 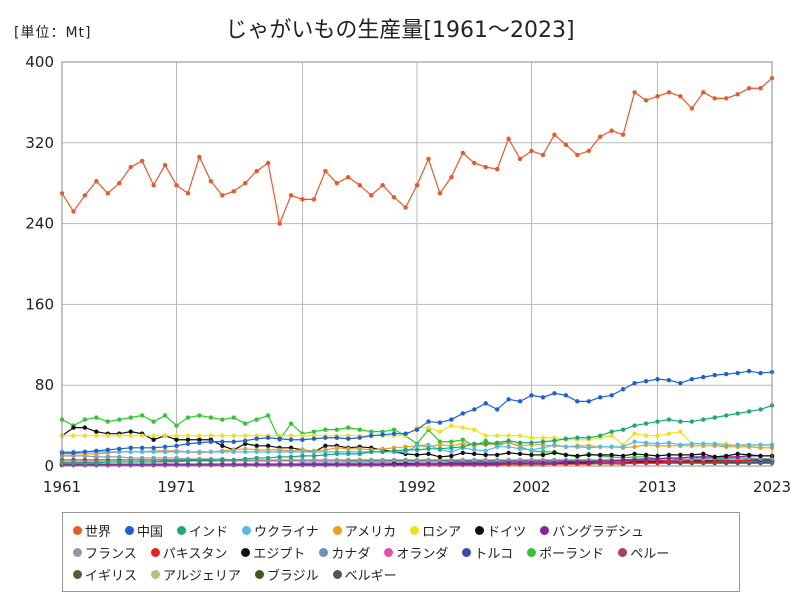 What do you see at coordinates (209, 532) in the screenshot?
I see `legend-label: インド` at bounding box center [209, 532].